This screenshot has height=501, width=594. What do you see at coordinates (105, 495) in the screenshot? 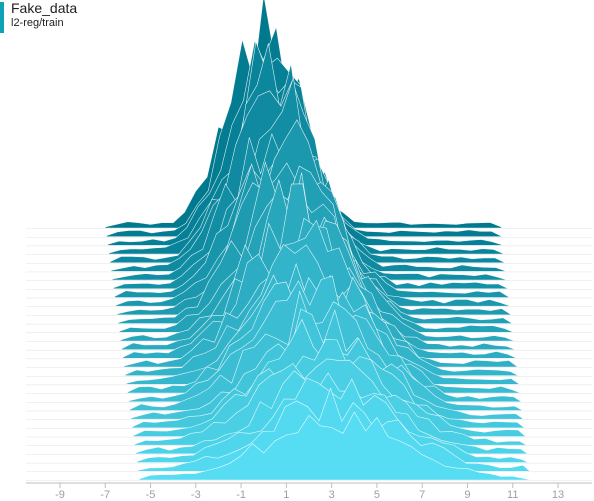
I see `x-tick-label: -7` at bounding box center [105, 495].